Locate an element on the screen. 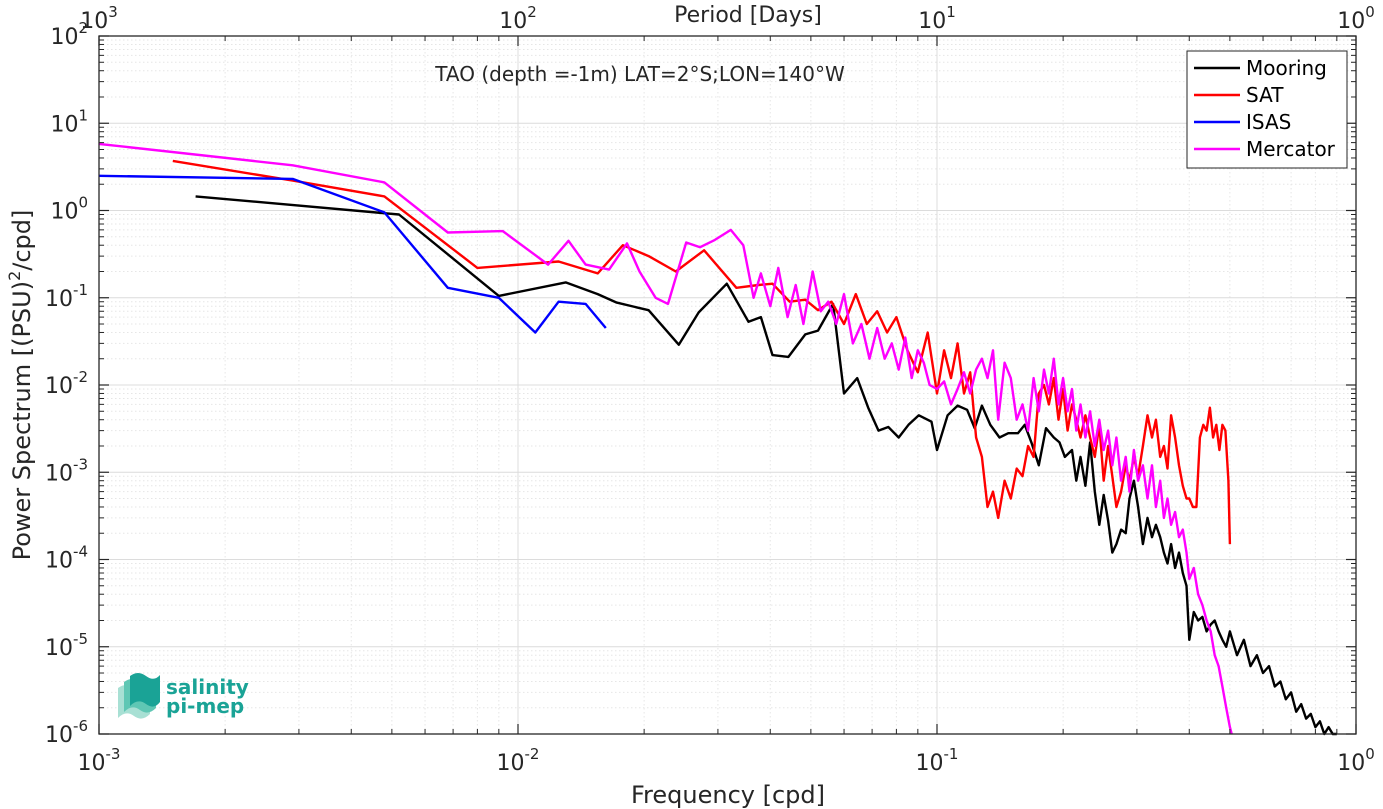 The image size is (1383, 809). y-tick-label: 10⁻⁴ is located at coordinates (66, 558).